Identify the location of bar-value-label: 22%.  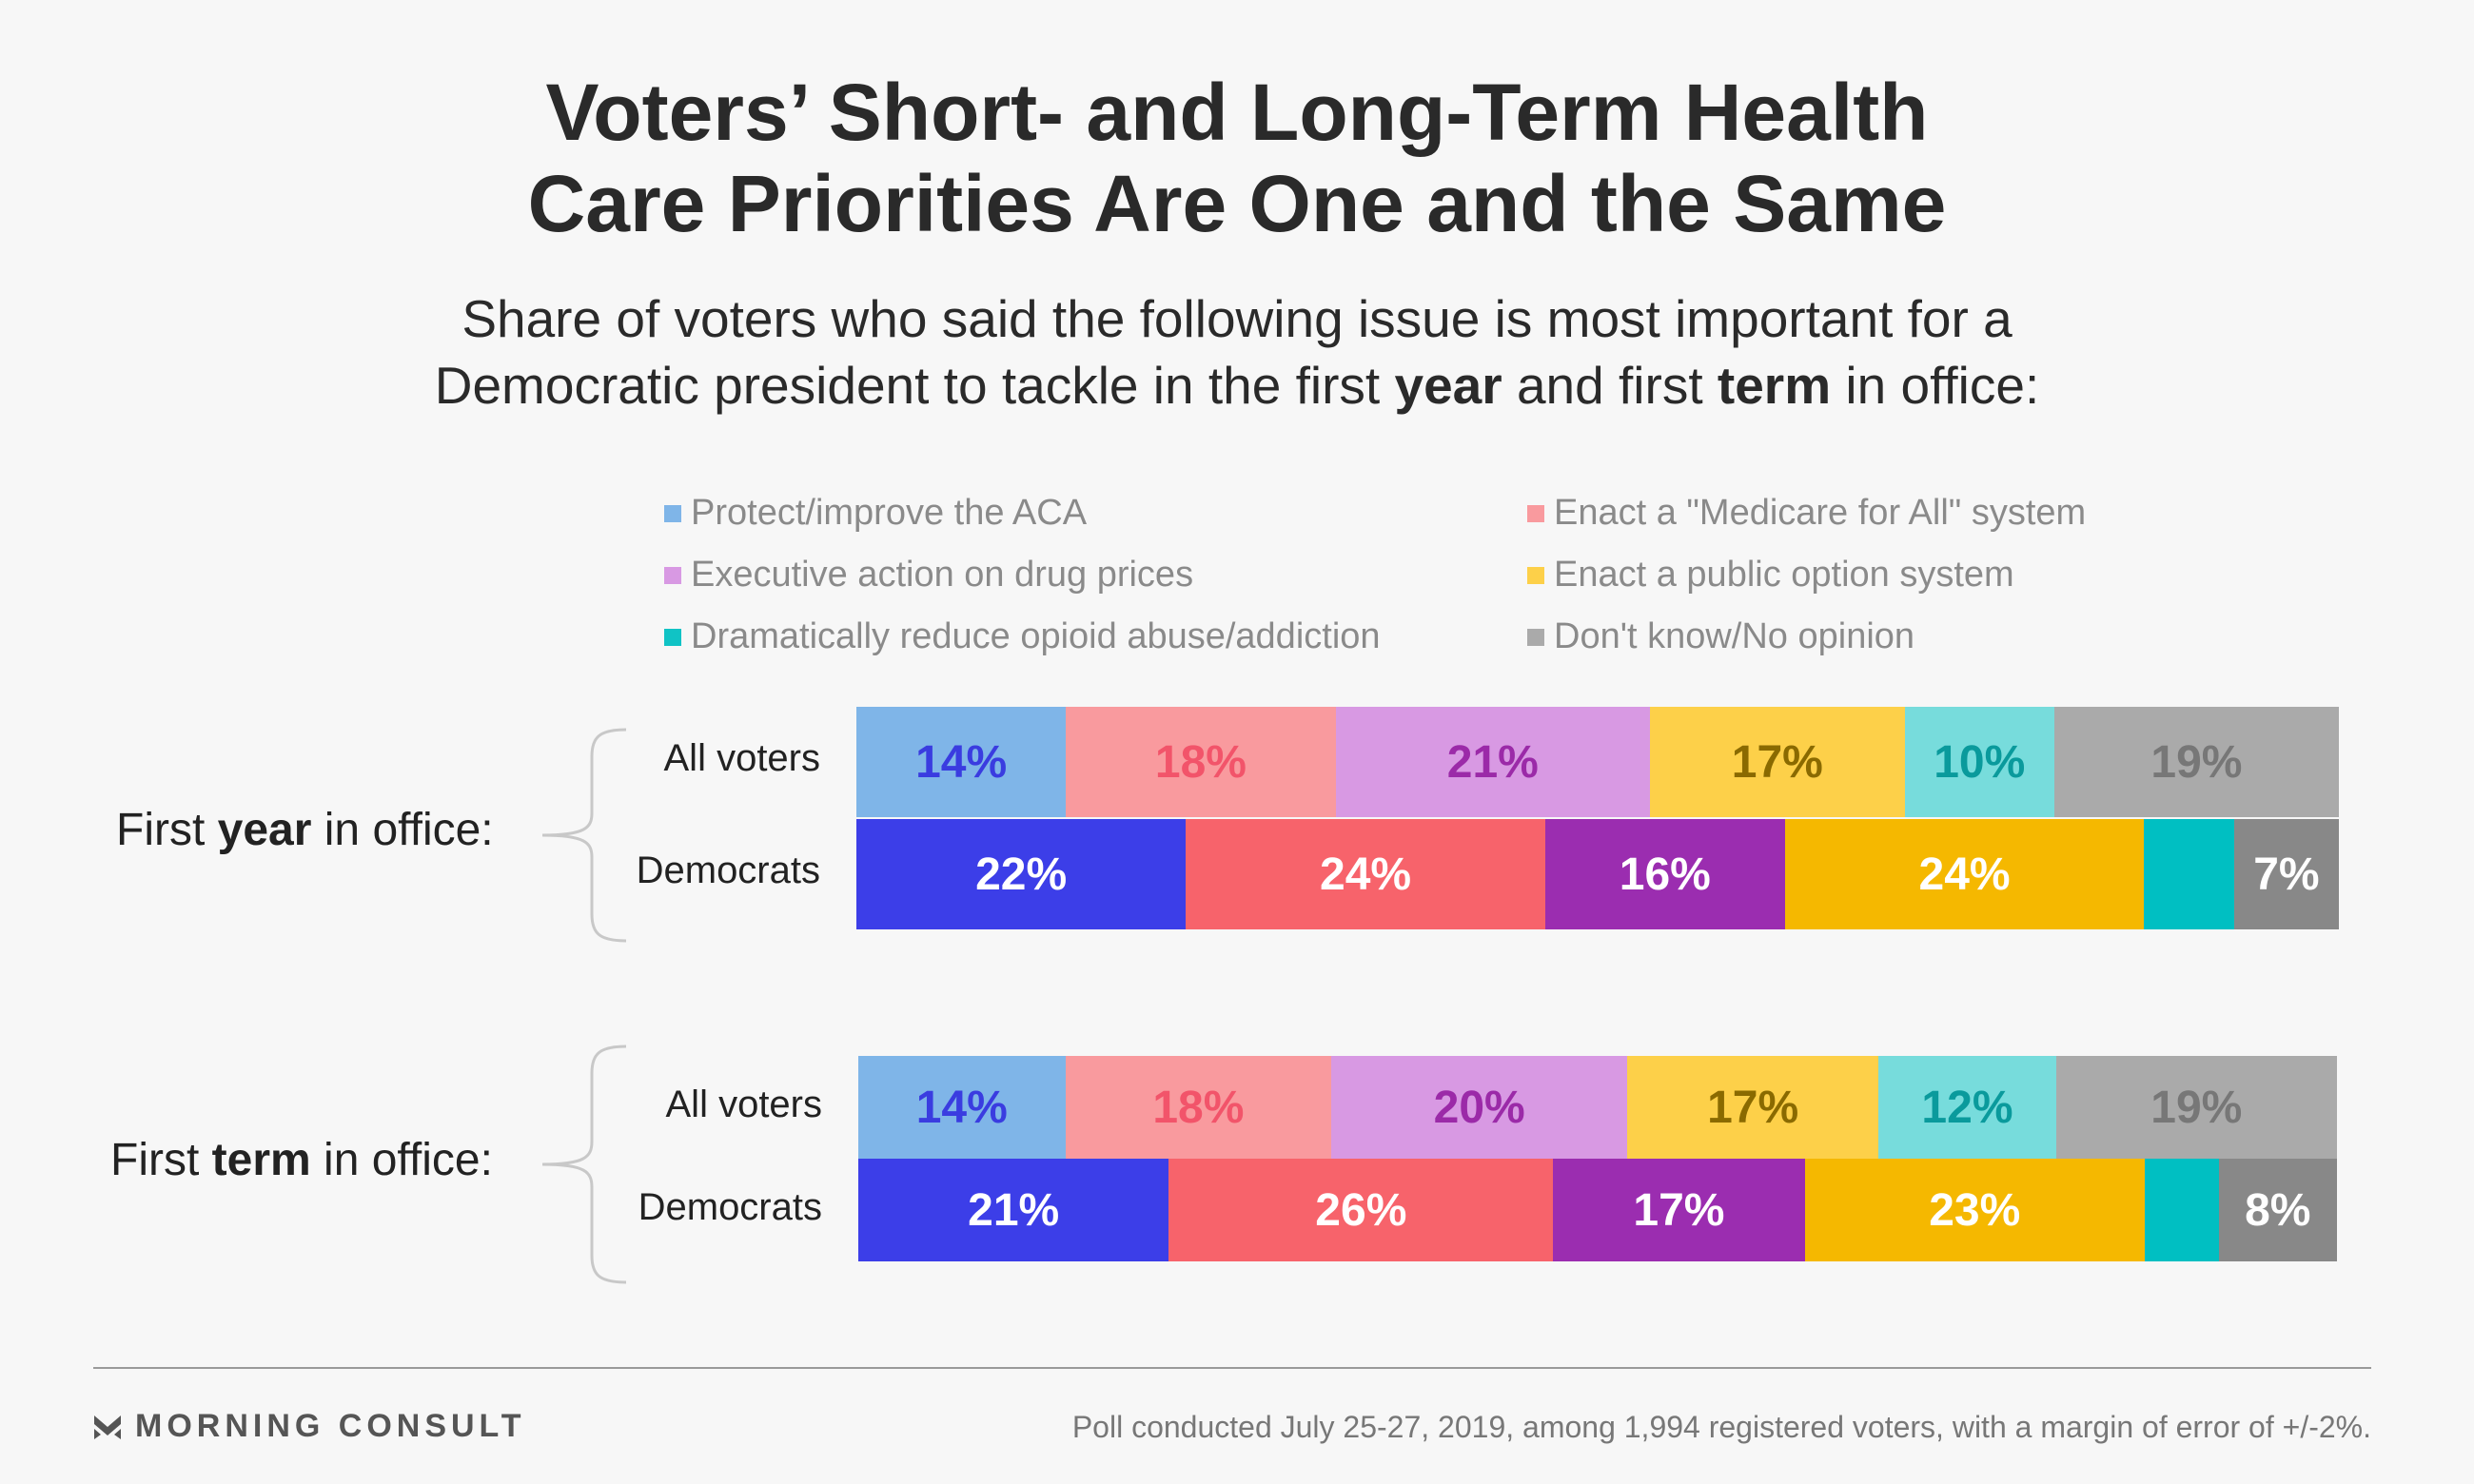
(1022, 874).